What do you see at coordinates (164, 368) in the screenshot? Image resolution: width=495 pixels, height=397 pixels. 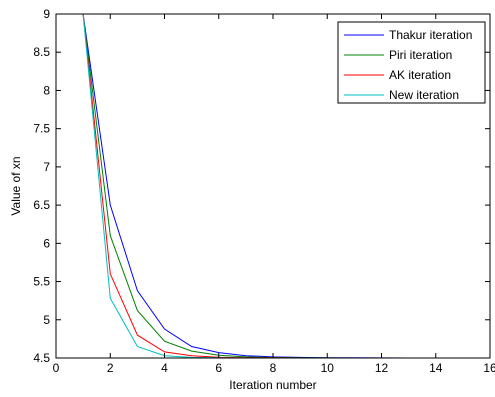 I see `x-tick-label: 4` at bounding box center [164, 368].